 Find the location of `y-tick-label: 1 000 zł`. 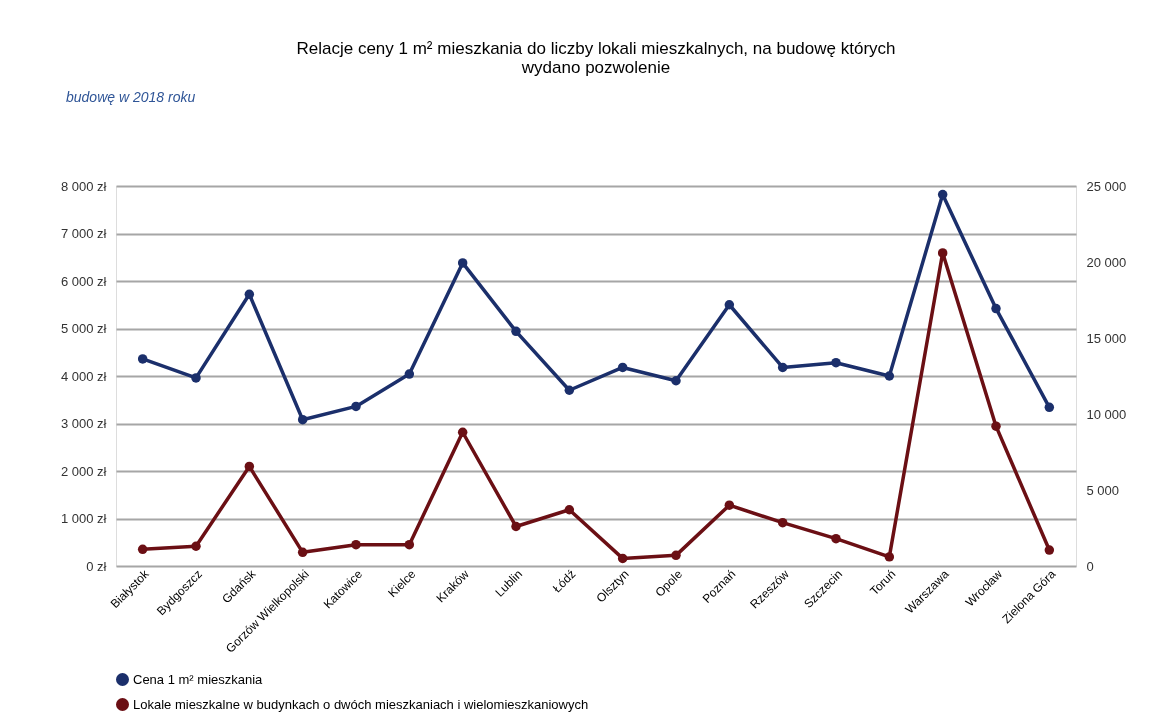

y-tick-label: 1 000 zł is located at coordinates (83, 518).